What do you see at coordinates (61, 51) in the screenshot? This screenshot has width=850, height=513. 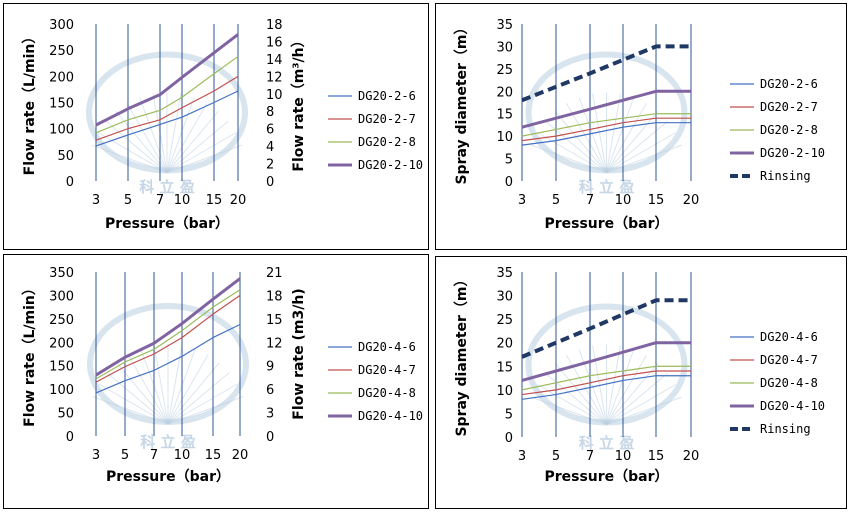 I see `y-tick-label: 250` at bounding box center [61, 51].